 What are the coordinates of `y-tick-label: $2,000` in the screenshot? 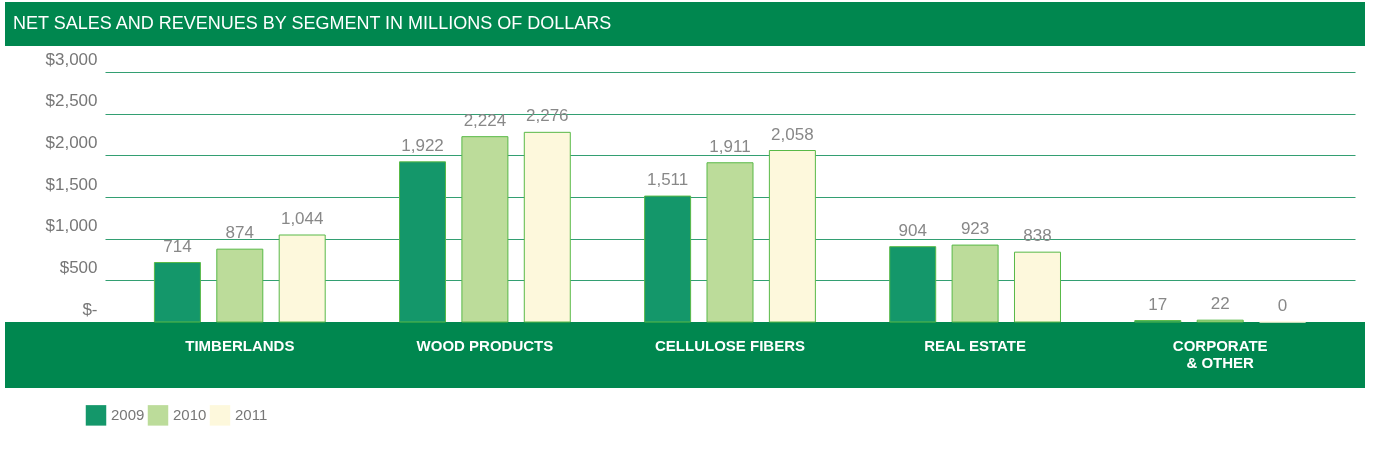 It's located at (71, 142).